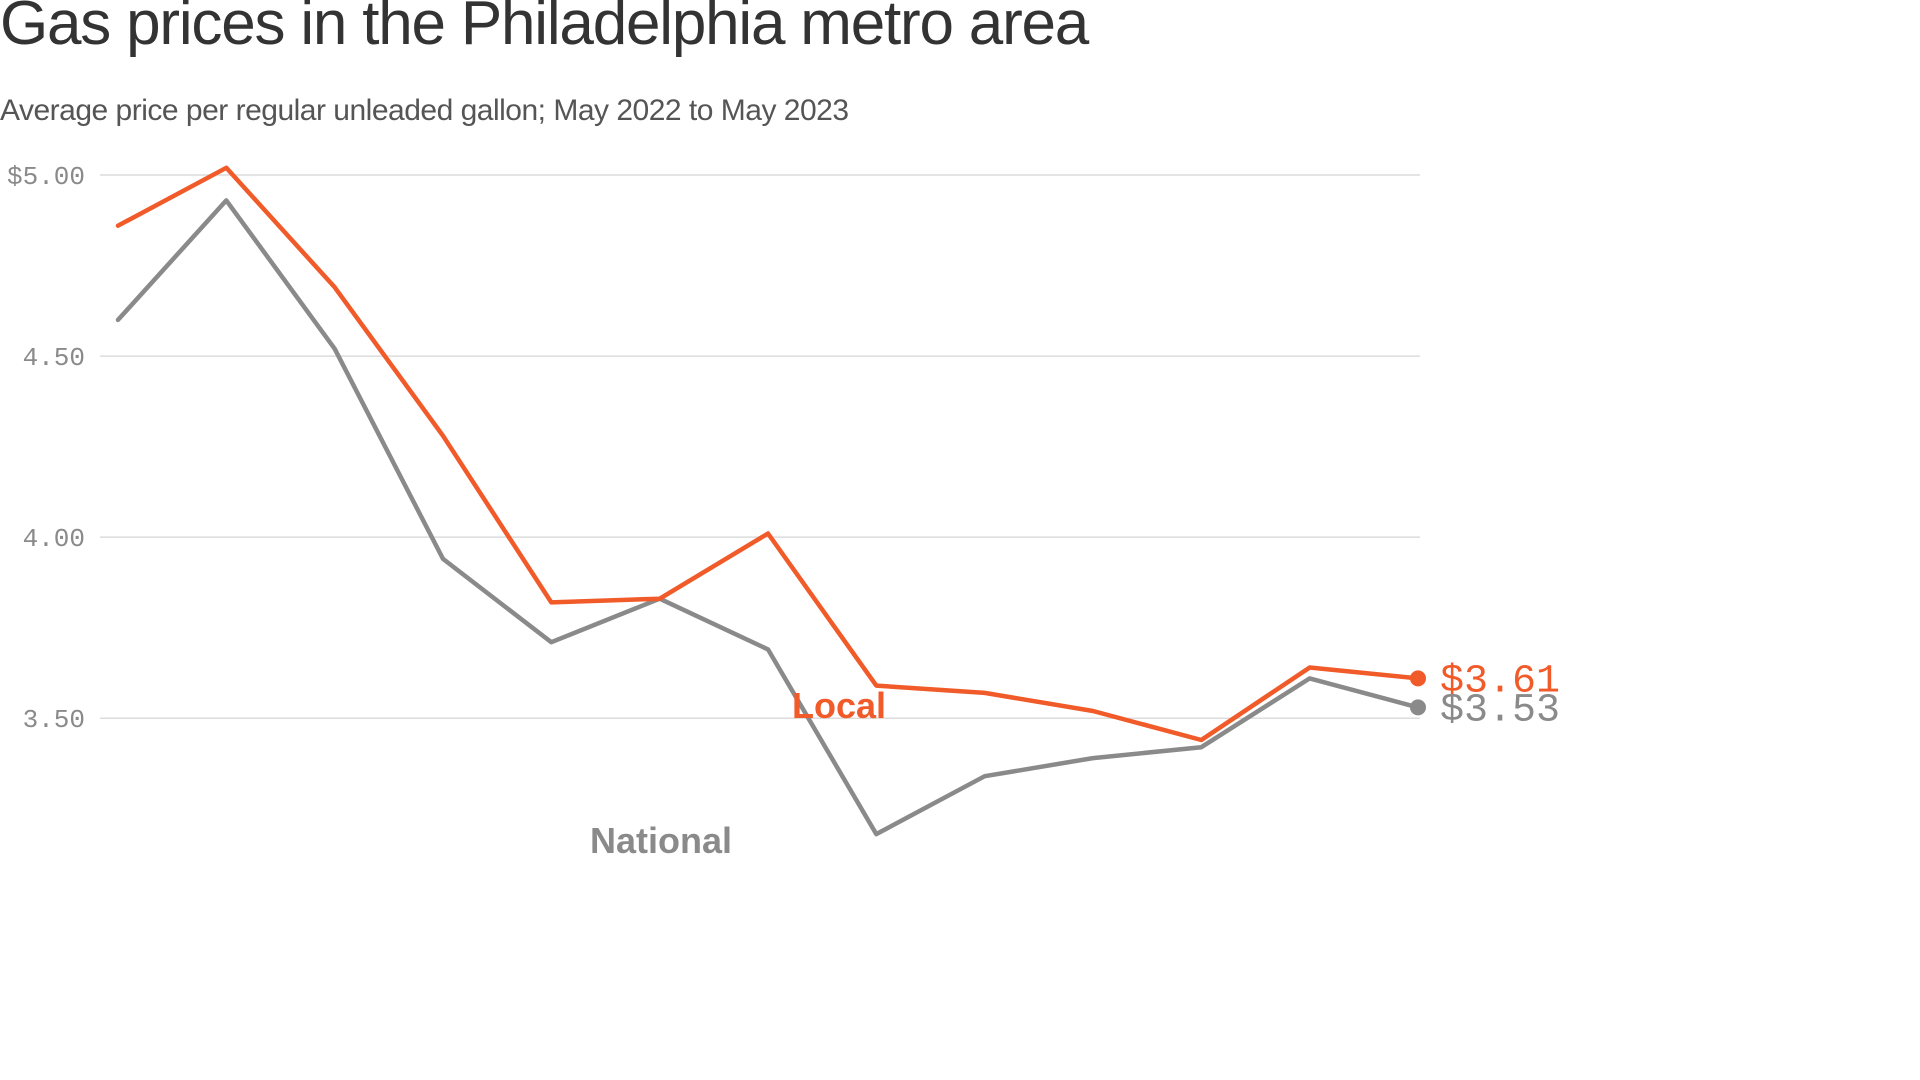 Image resolution: width=1920 pixels, height=1080 pixels. I want to click on local-series-label: Local, so click(839, 705).